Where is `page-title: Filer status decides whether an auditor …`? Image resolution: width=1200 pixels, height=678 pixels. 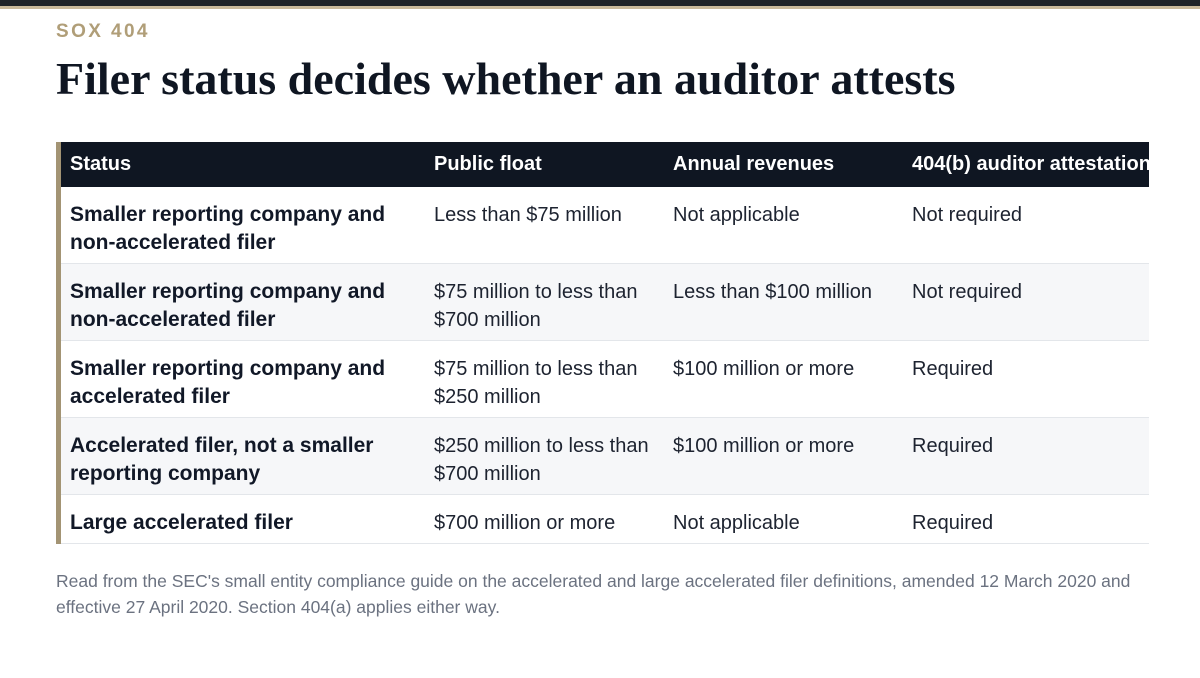
page-title: Filer status decides whether an auditor … is located at coordinates (506, 78).